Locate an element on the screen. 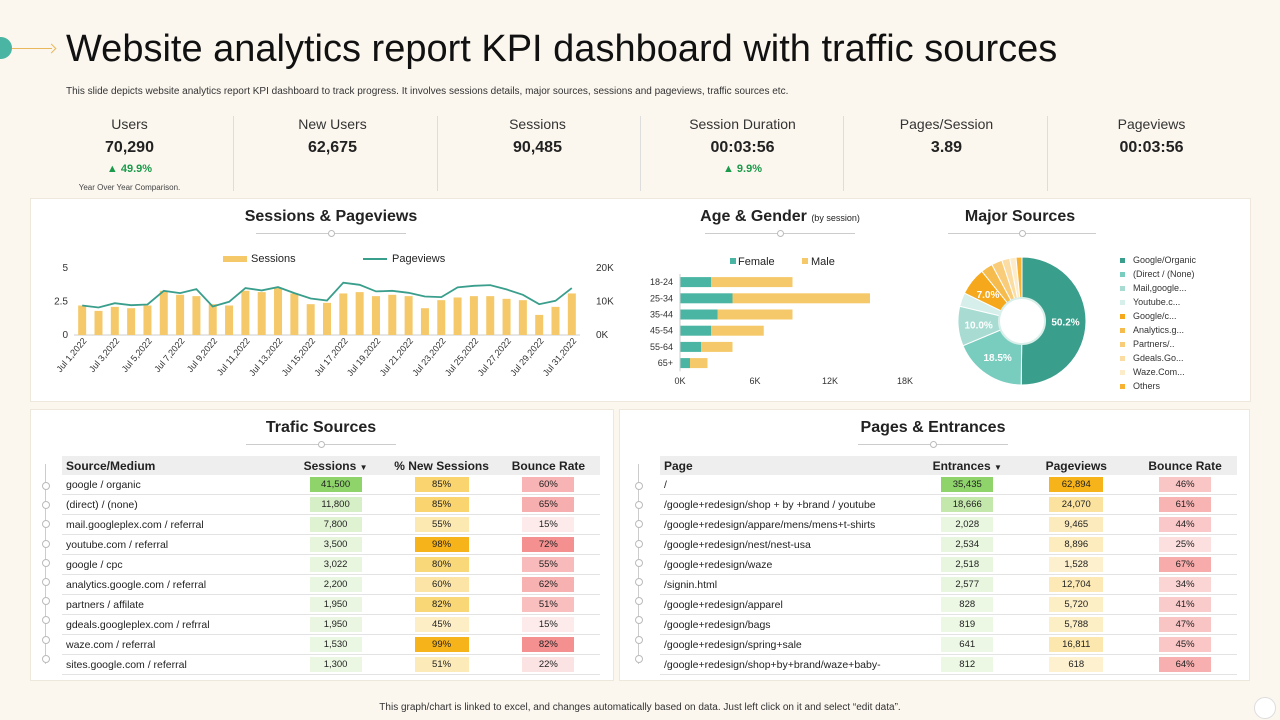 Image resolution: width=1280 pixels, height=720 pixels. kpi-change: ▲ 9.9% is located at coordinates (742, 169).